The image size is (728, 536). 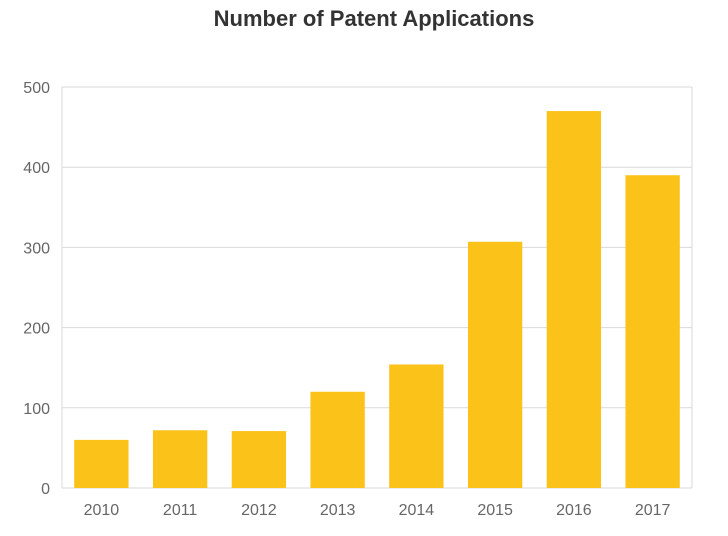 I want to click on y-tick-label: 400, so click(x=36, y=168).